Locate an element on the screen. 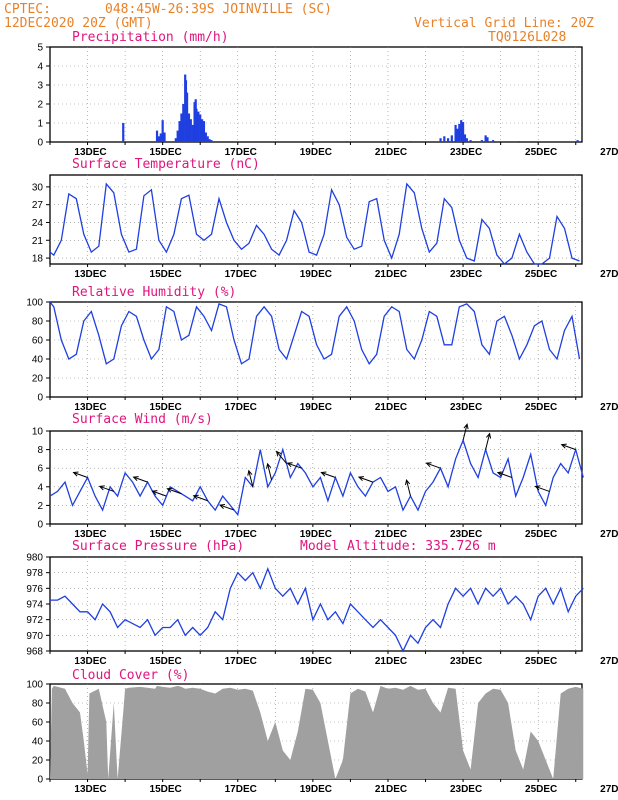 This screenshot has width=618, height=800. precip-xtick-label: 13DEC is located at coordinates (90, 152).